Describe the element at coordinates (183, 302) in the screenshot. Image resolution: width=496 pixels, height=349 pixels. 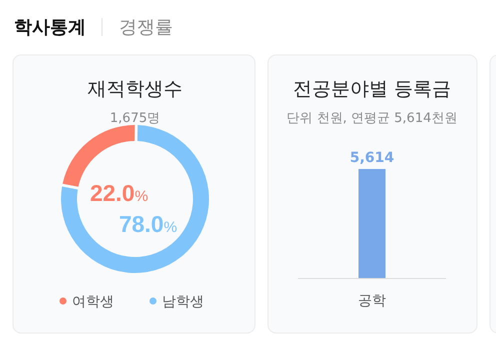
I see `legend-label: 남학생` at that location.